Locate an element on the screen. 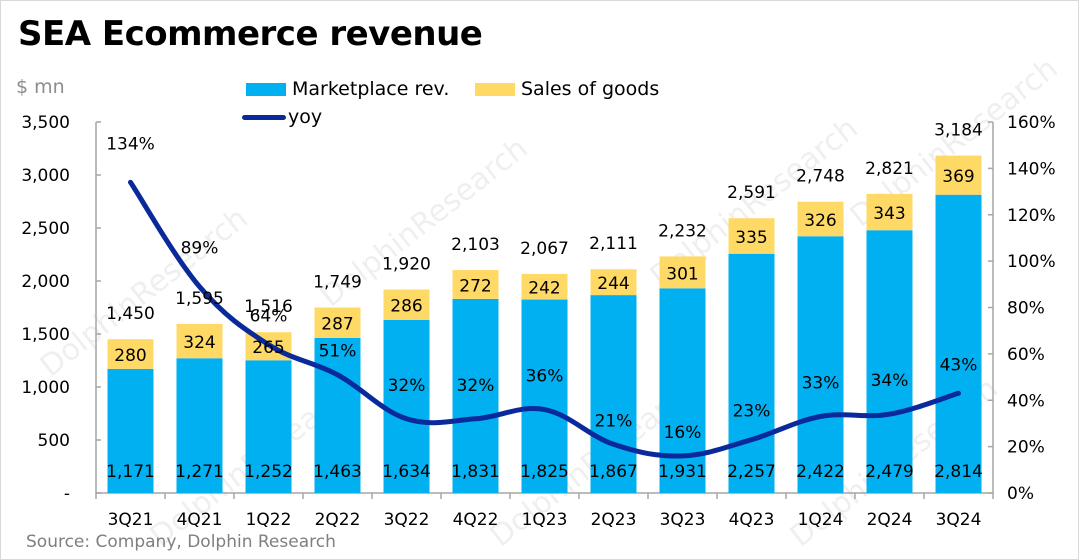 This screenshot has width=1079, height=560. label-marketplace: 1,171 is located at coordinates (130, 472).